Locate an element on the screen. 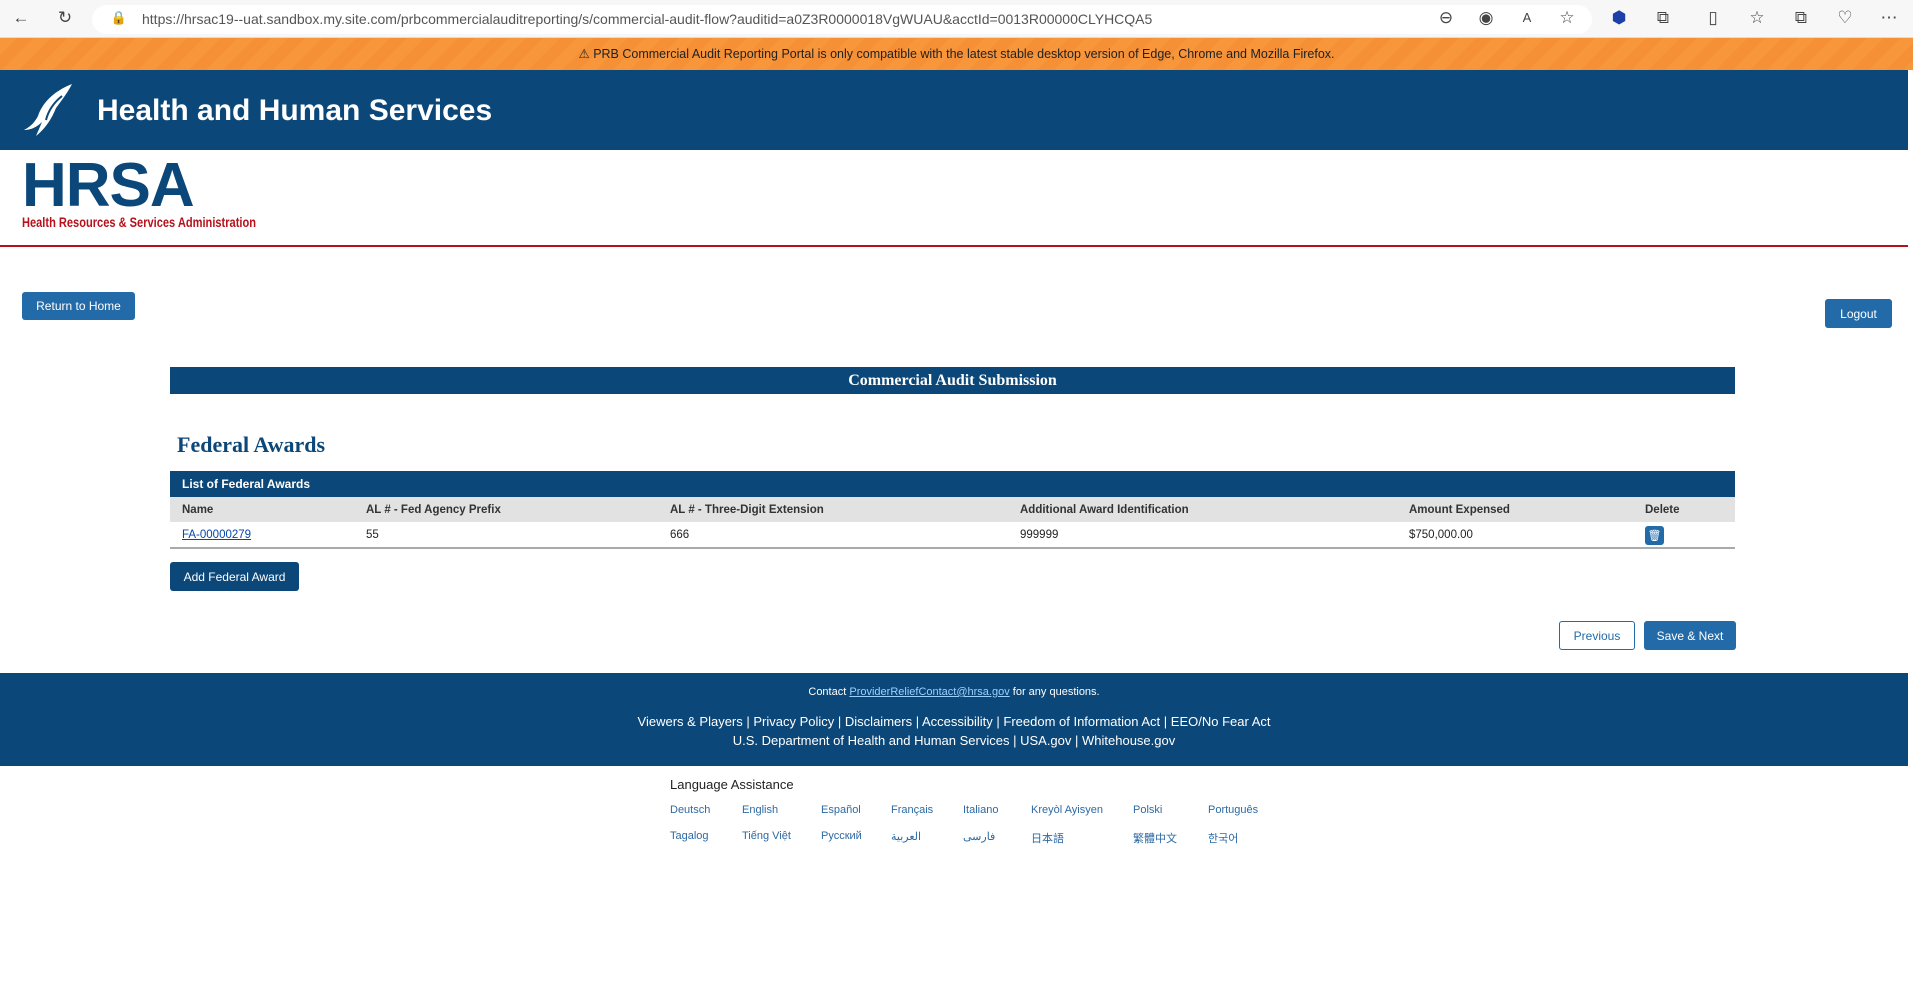 This screenshot has height=1005, width=1913. split-screen-icon: ▯ is located at coordinates (1713, 17).